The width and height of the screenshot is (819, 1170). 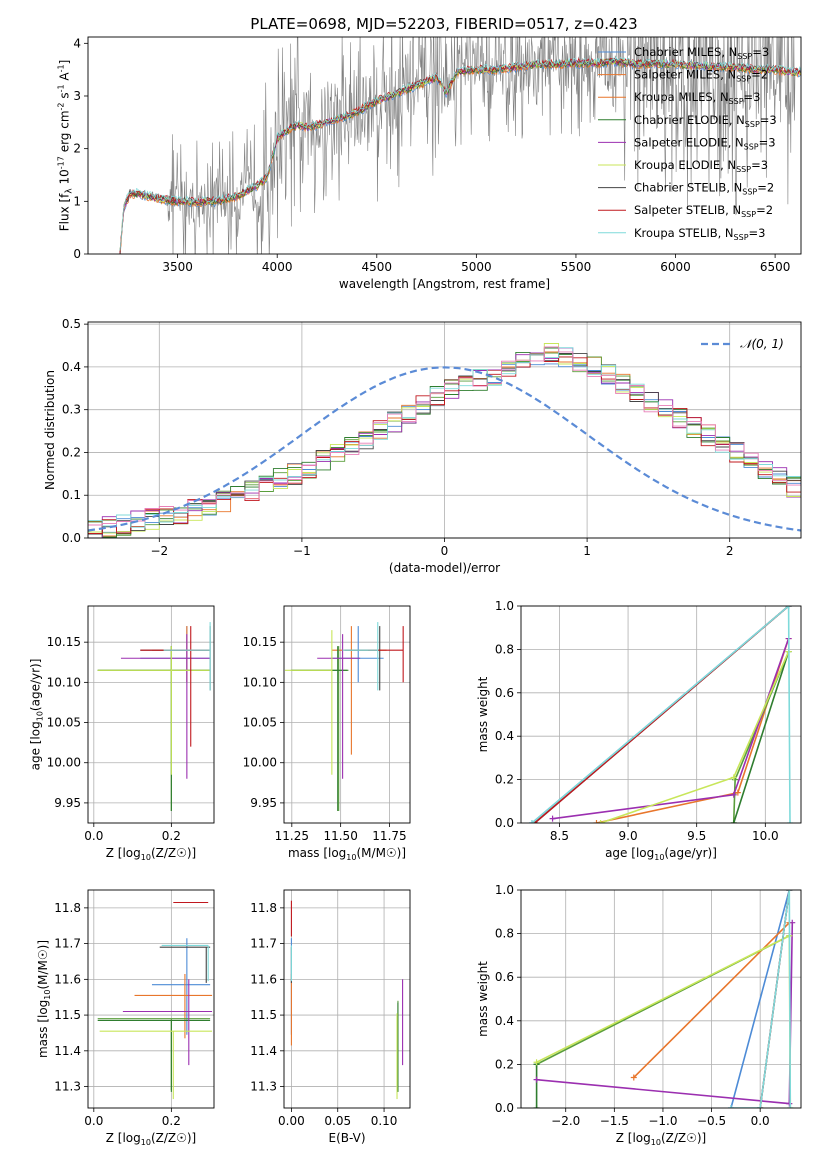 I want to click on x-tick-label: 11.50, so click(x=340, y=836).